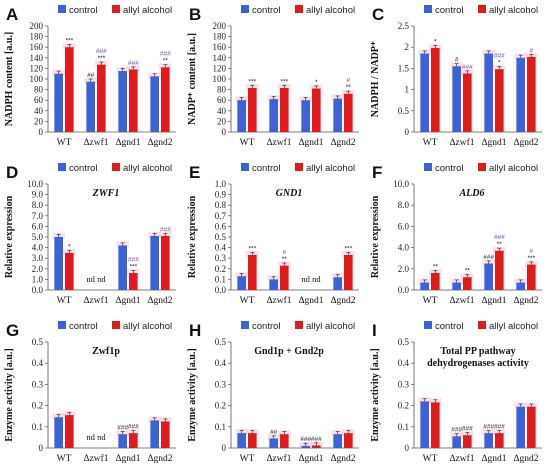  I want to click on y-axis-label: NADPH content [a.u.], so click(9, 79).